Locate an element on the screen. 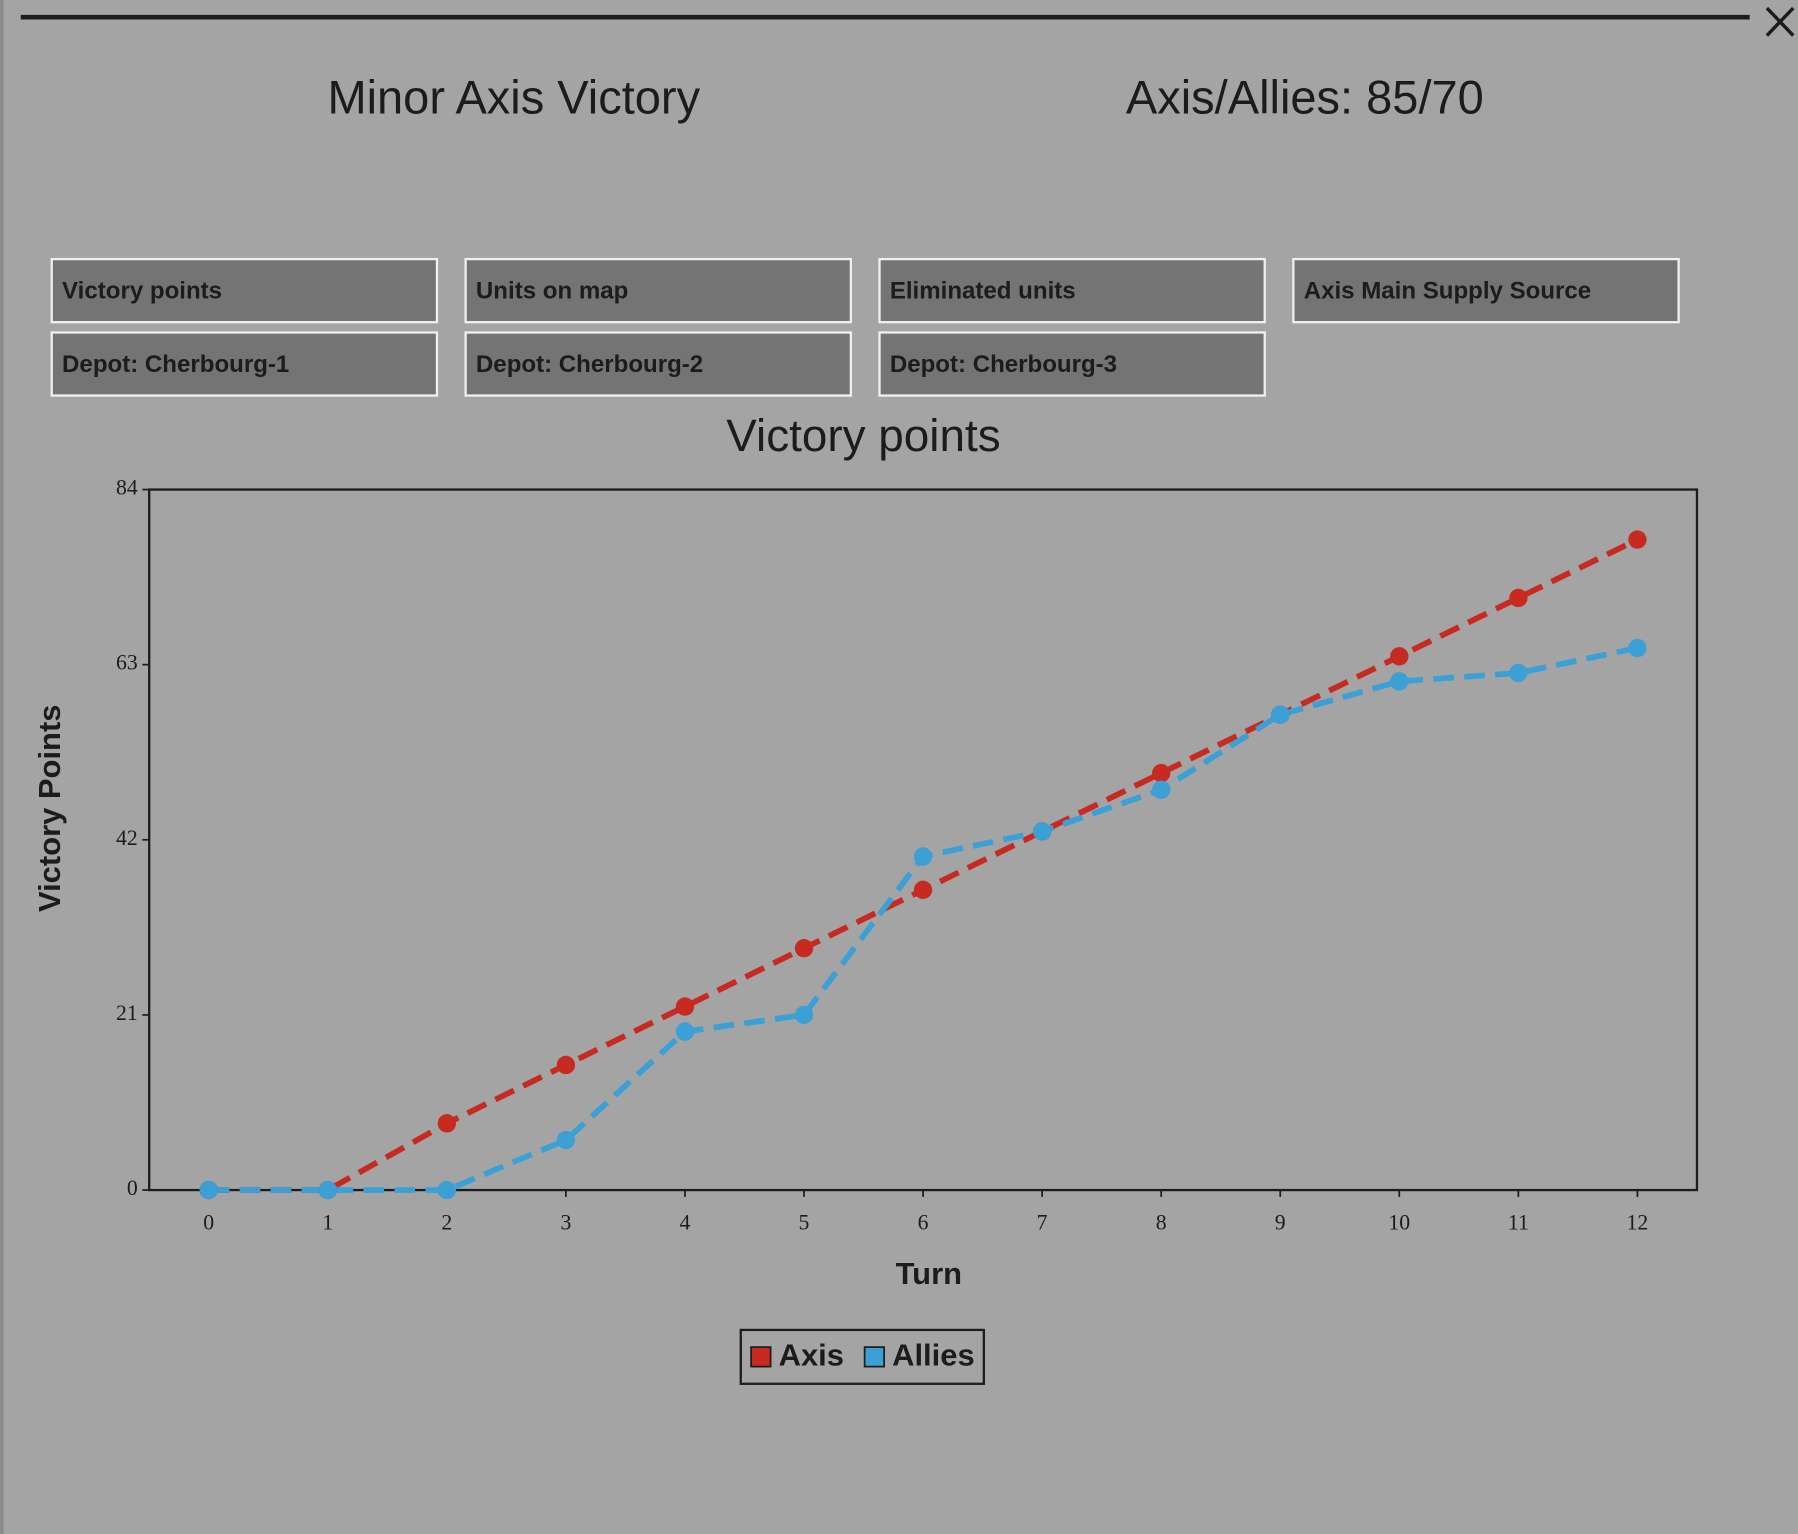 Image resolution: width=1798 pixels, height=1534 pixels. x-tick-label: 11 is located at coordinates (1518, 1222).